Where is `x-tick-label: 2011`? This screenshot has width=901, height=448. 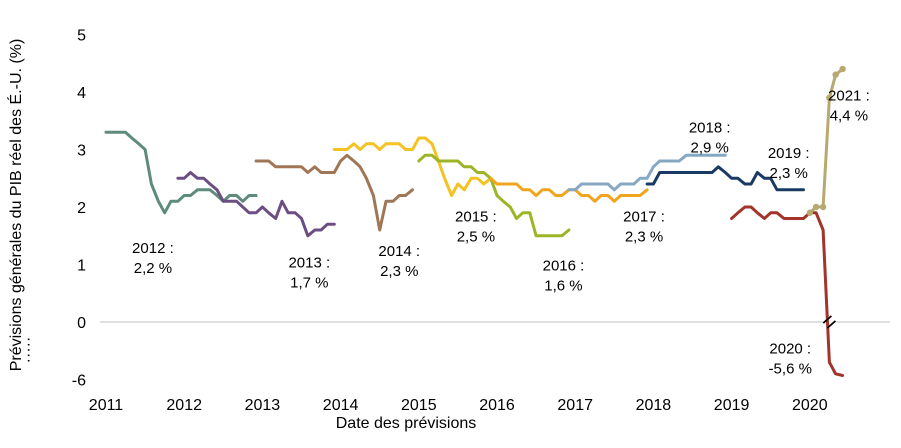
x-tick-label: 2011 is located at coordinates (106, 405).